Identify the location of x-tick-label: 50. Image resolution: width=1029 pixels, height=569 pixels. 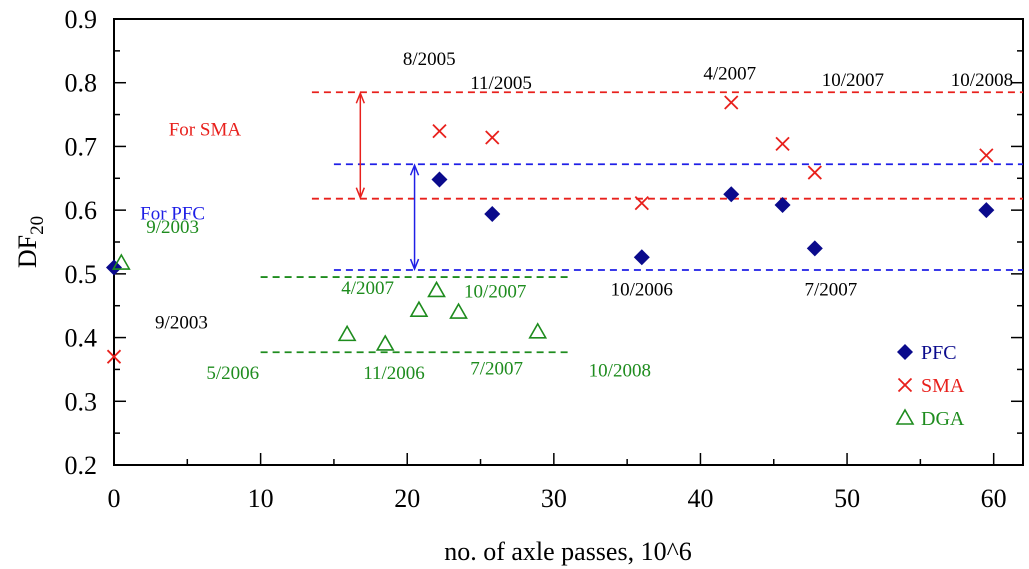
(847, 498).